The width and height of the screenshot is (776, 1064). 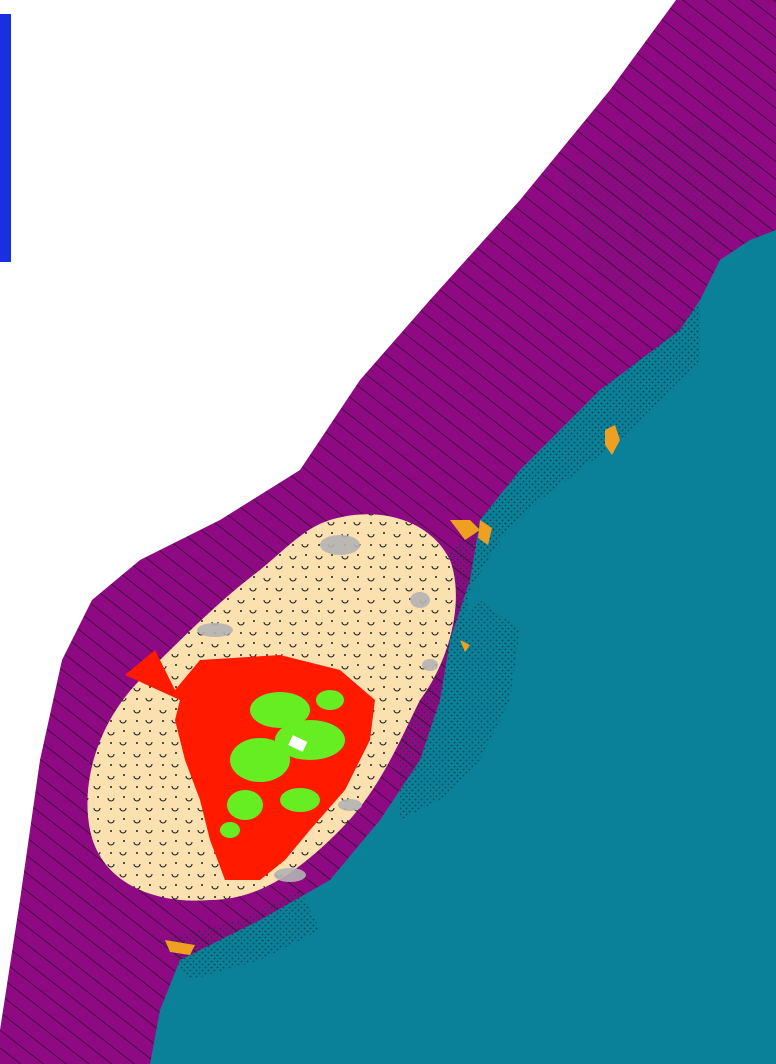 I want to click on legend-color-swatch, so click(x=5, y=138).